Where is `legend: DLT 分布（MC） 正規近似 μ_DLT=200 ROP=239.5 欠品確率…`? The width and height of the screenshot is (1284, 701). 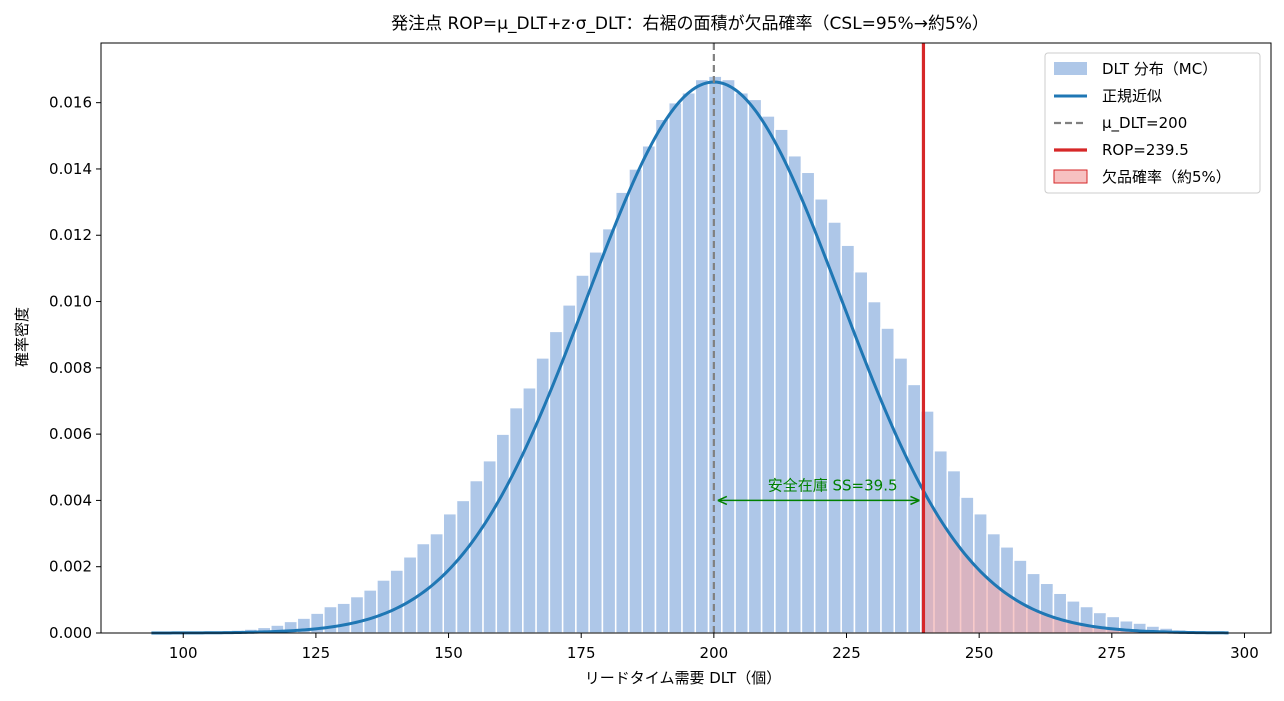 legend: DLT 分布（MC） 正規近似 μ_DLT=200 ROP=239.5 欠品確率… is located at coordinates (1152, 123).